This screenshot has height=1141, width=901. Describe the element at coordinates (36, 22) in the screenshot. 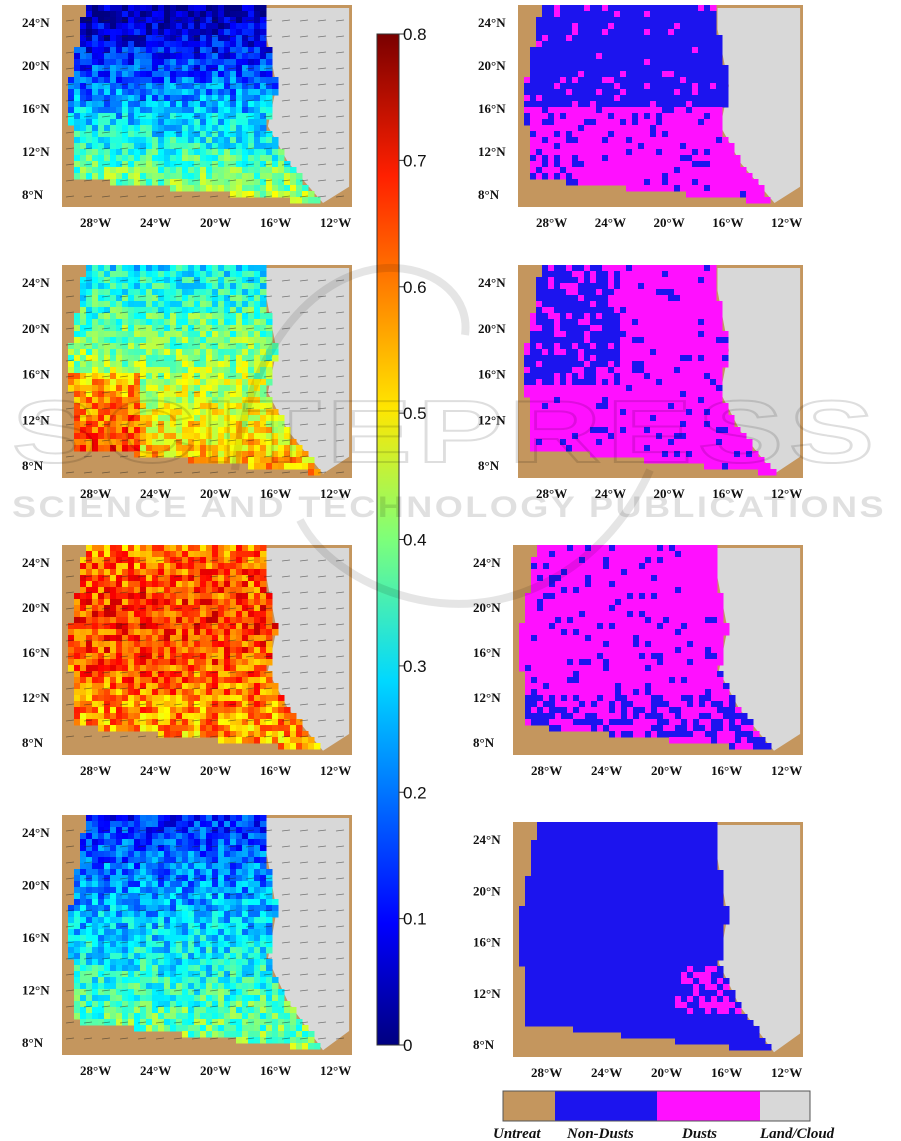

I see `lat-tick-label: 24°N` at that location.